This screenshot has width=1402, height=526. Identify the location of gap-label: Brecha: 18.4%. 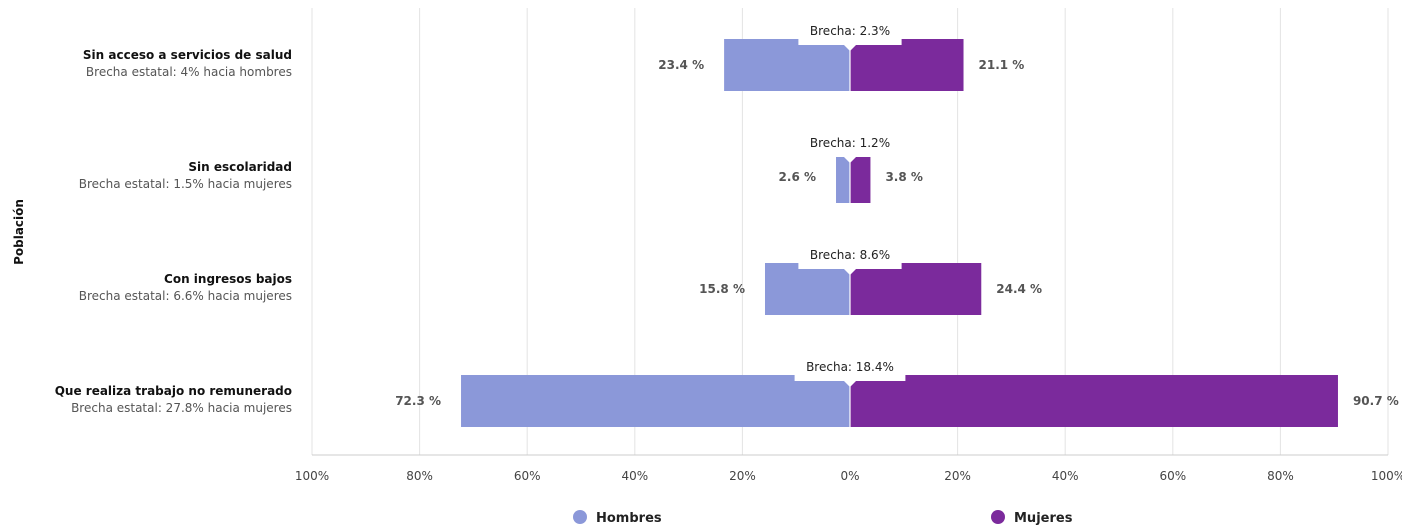
(850, 367).